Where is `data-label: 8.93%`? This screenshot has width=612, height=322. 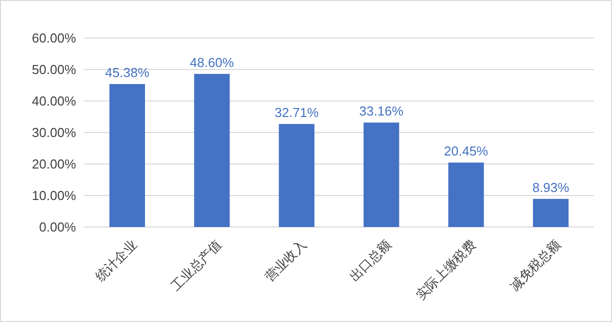
data-label: 8.93% is located at coordinates (551, 187).